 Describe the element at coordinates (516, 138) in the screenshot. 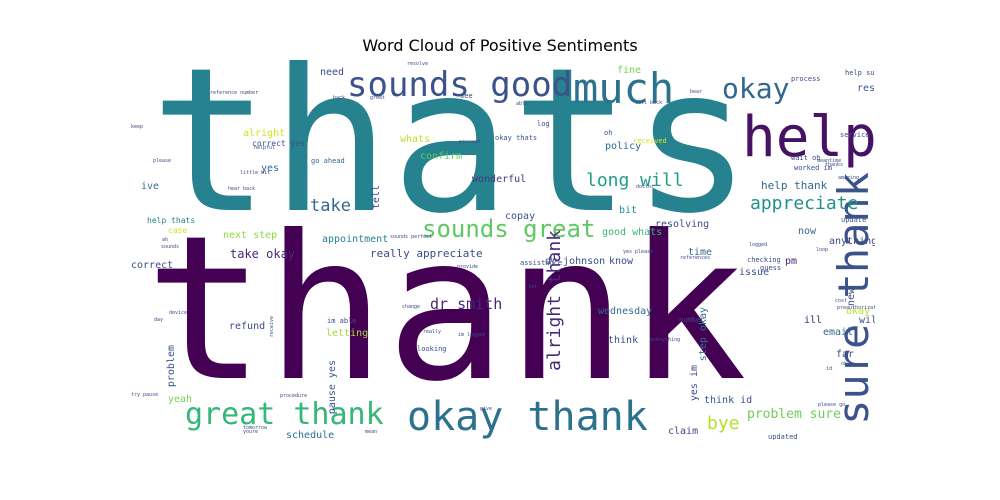

I see `word-okay-thats: okay thats` at that location.